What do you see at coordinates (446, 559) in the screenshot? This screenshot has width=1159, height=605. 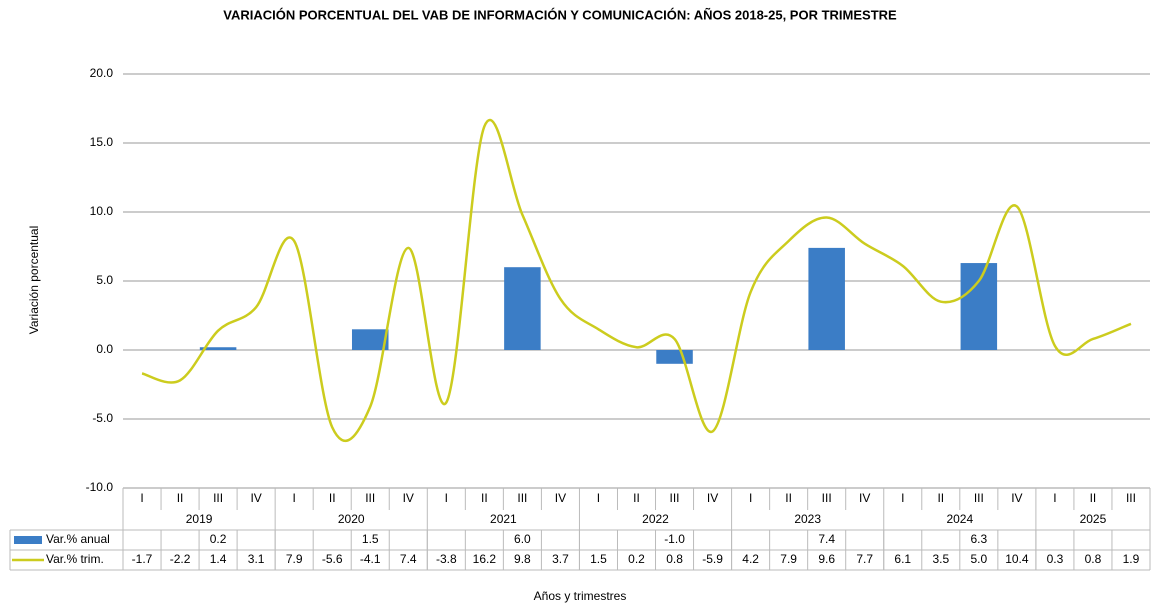 I see `data-label: -3.8` at bounding box center [446, 559].